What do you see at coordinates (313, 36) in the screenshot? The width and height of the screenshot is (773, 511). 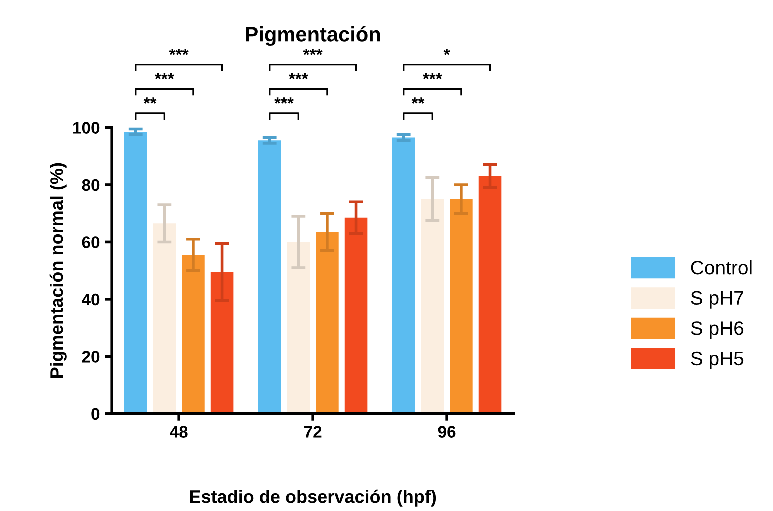 I see `chart-title: Pigmentación` at bounding box center [313, 36].